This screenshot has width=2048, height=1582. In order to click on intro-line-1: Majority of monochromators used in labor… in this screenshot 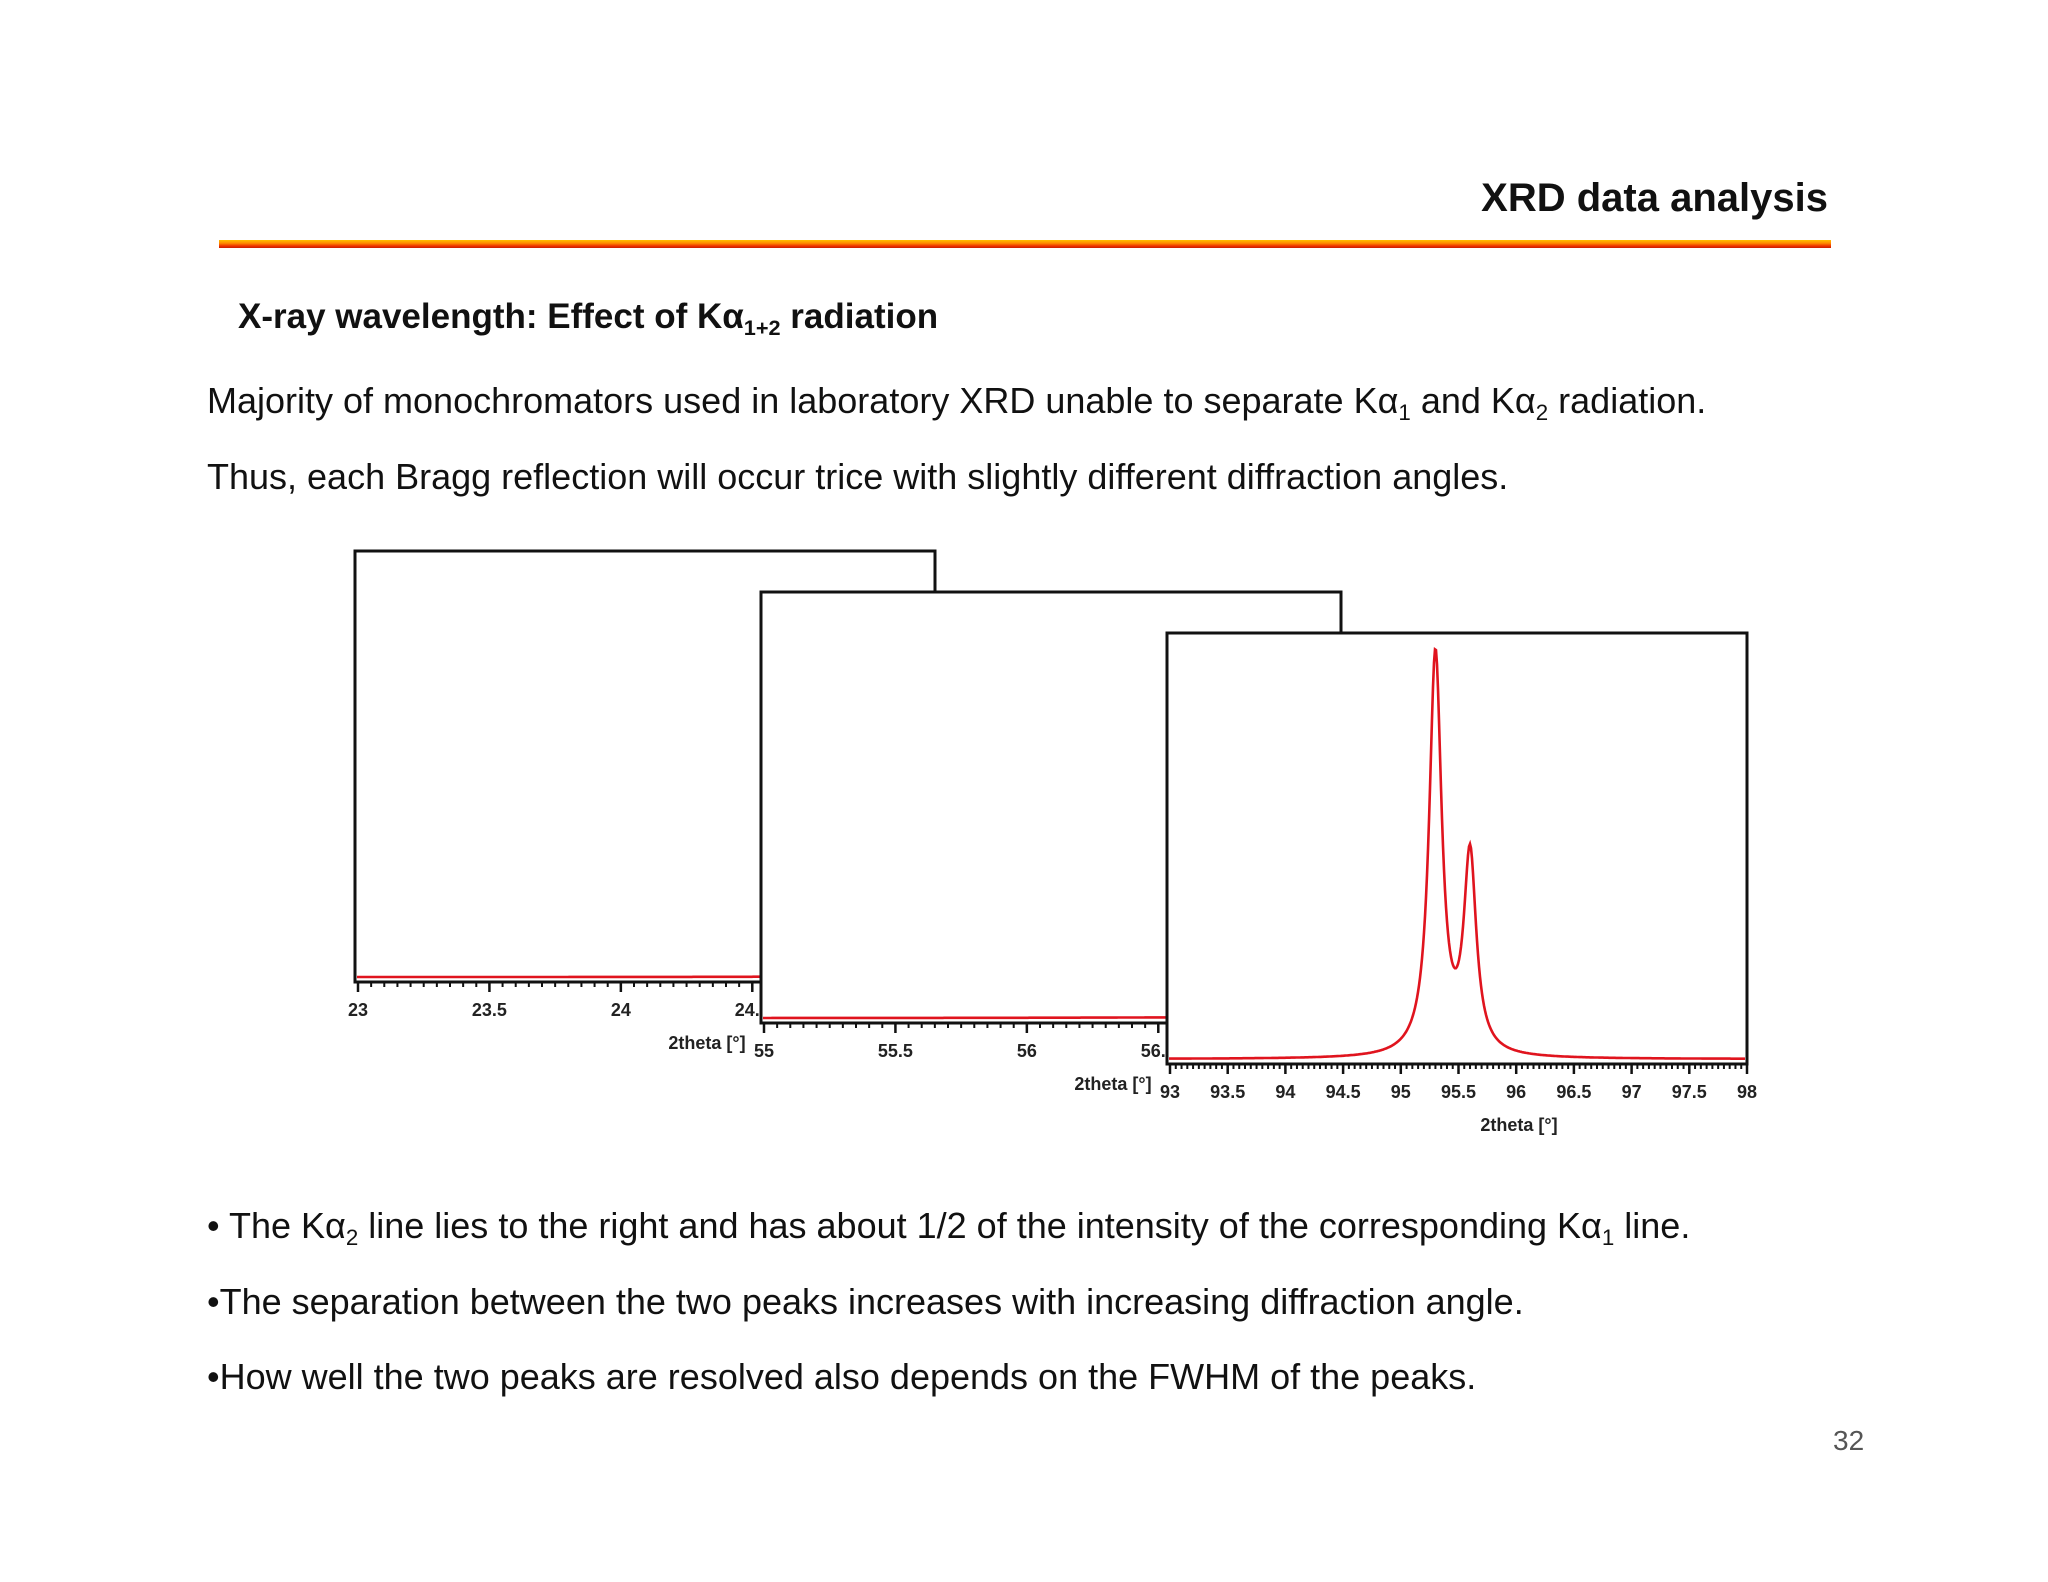, I will do `click(957, 403)`.